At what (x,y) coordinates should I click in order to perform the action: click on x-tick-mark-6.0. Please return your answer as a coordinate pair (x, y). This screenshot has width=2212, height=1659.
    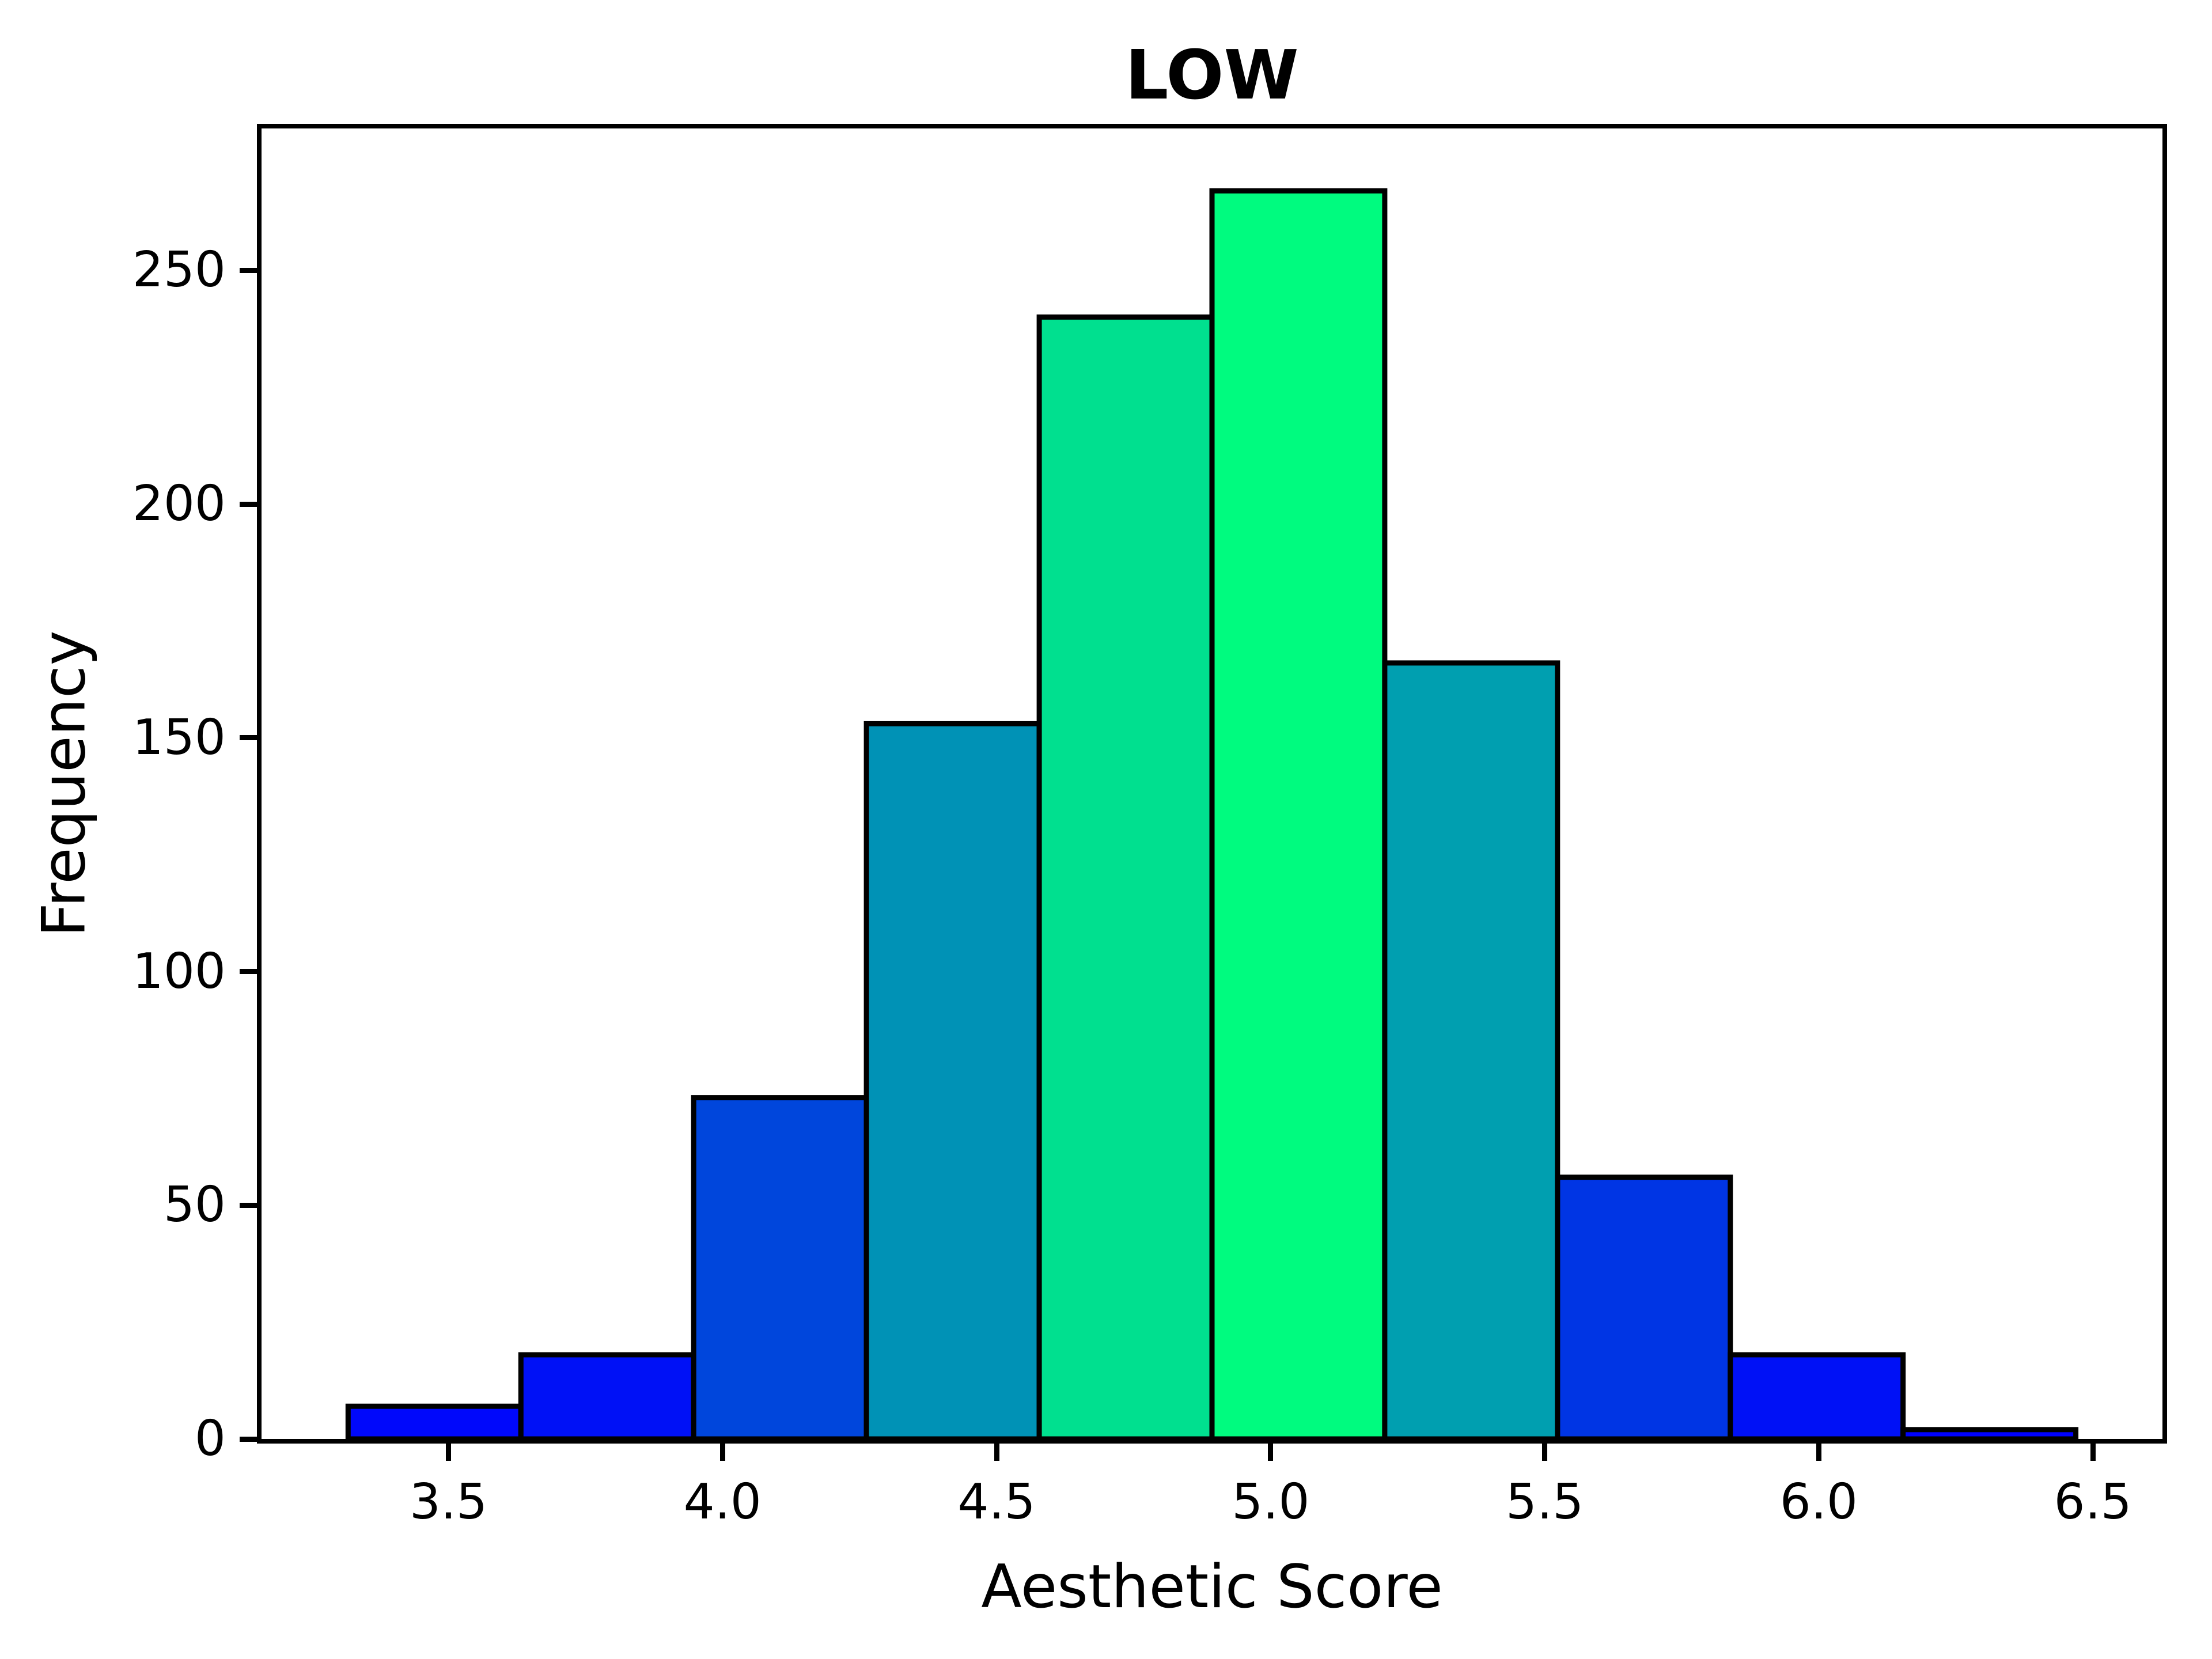
    Looking at the image, I should click on (1818, 1452).